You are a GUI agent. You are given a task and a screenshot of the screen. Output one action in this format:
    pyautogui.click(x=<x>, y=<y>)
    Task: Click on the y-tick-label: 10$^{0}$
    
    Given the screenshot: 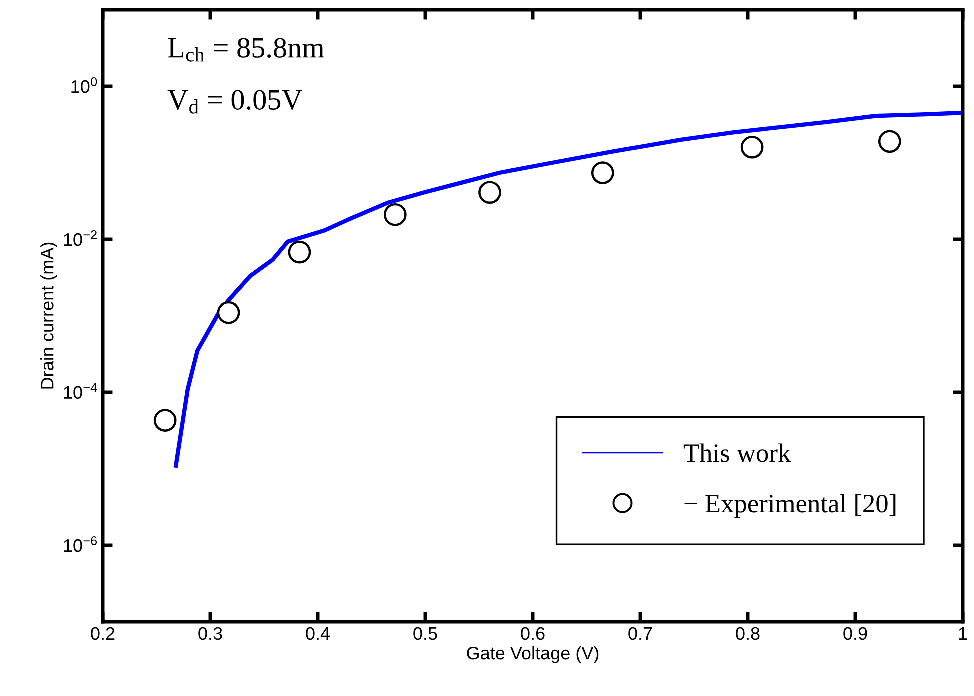 What is the action you would take?
    pyautogui.click(x=85, y=86)
    